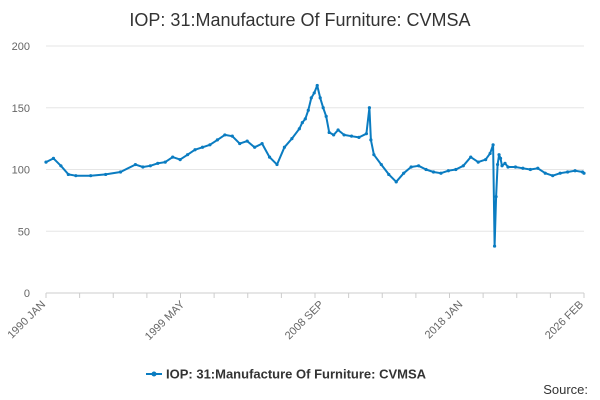  I want to click on y-tick-label: 100, so click(21, 171).